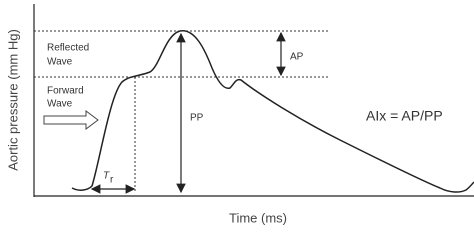 The height and width of the screenshot is (240, 474). Describe the element at coordinates (71, 120) in the screenshot. I see `forward-arrow` at that location.